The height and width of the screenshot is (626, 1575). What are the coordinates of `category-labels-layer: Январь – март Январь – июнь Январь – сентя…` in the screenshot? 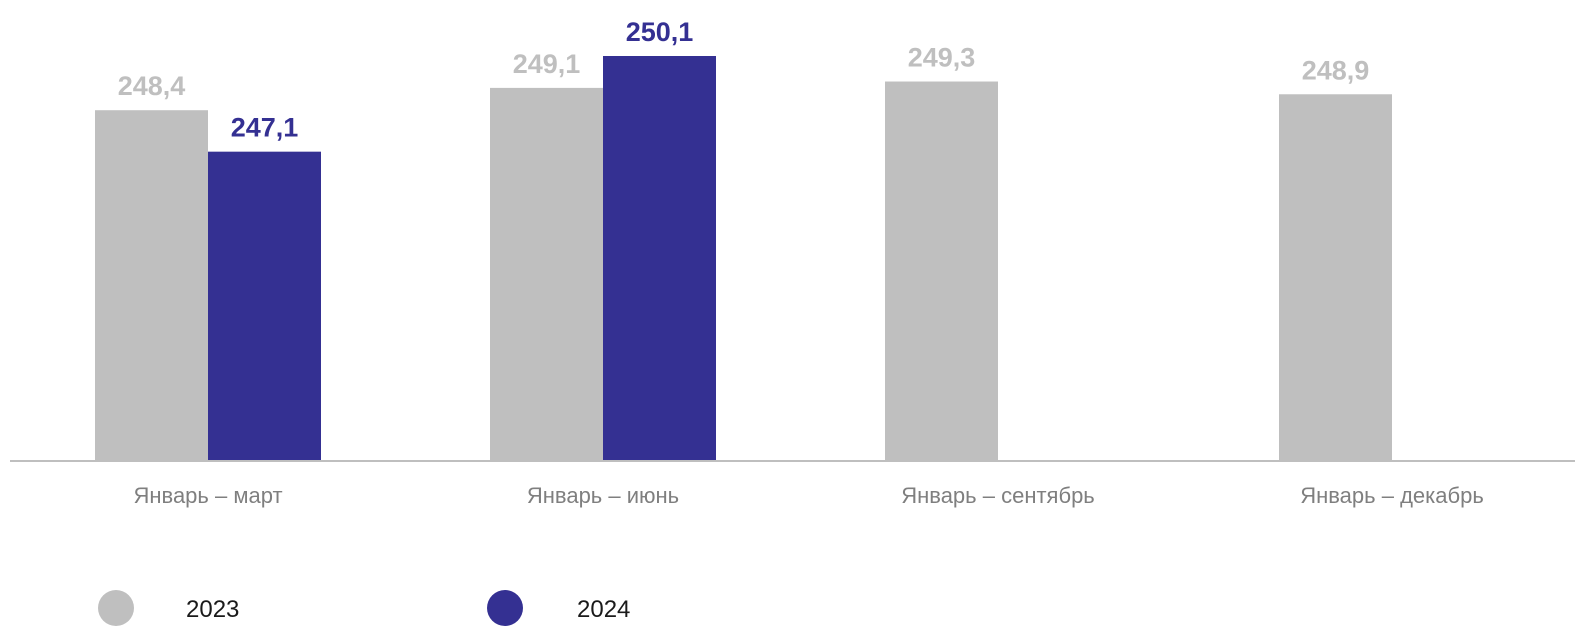 It's located at (808, 495).